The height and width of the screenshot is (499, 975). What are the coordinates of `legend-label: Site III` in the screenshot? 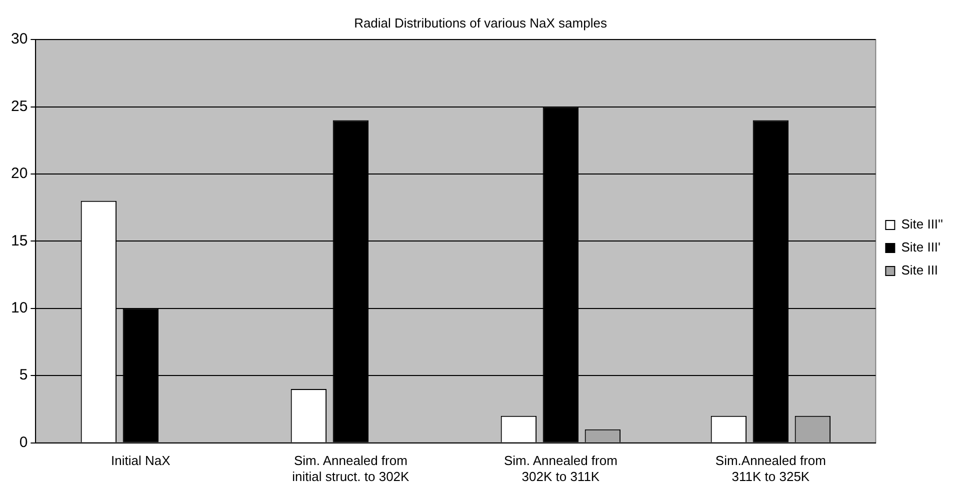 It's located at (919, 270).